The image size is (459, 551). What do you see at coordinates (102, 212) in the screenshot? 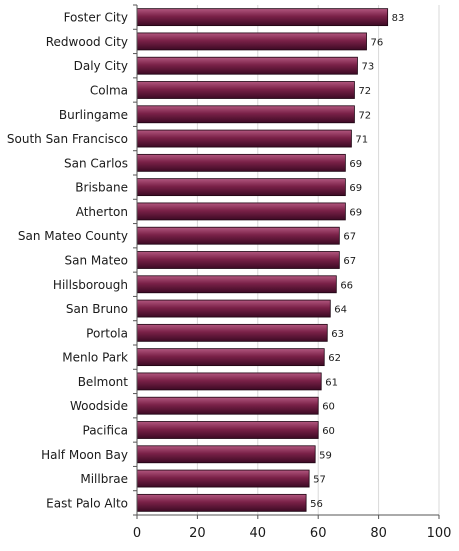
I see `category-label: Atherton` at bounding box center [102, 212].